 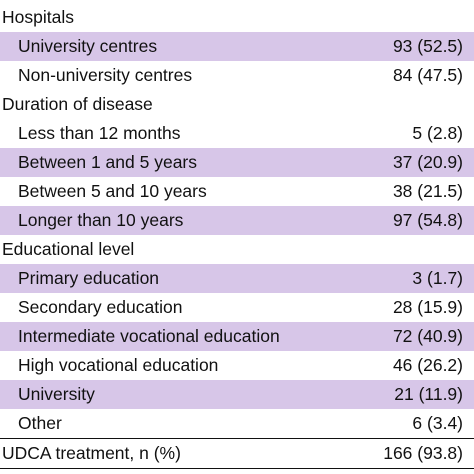 What do you see at coordinates (101, 220) in the screenshot?
I see `row-label: Longer than 10 years` at bounding box center [101, 220].